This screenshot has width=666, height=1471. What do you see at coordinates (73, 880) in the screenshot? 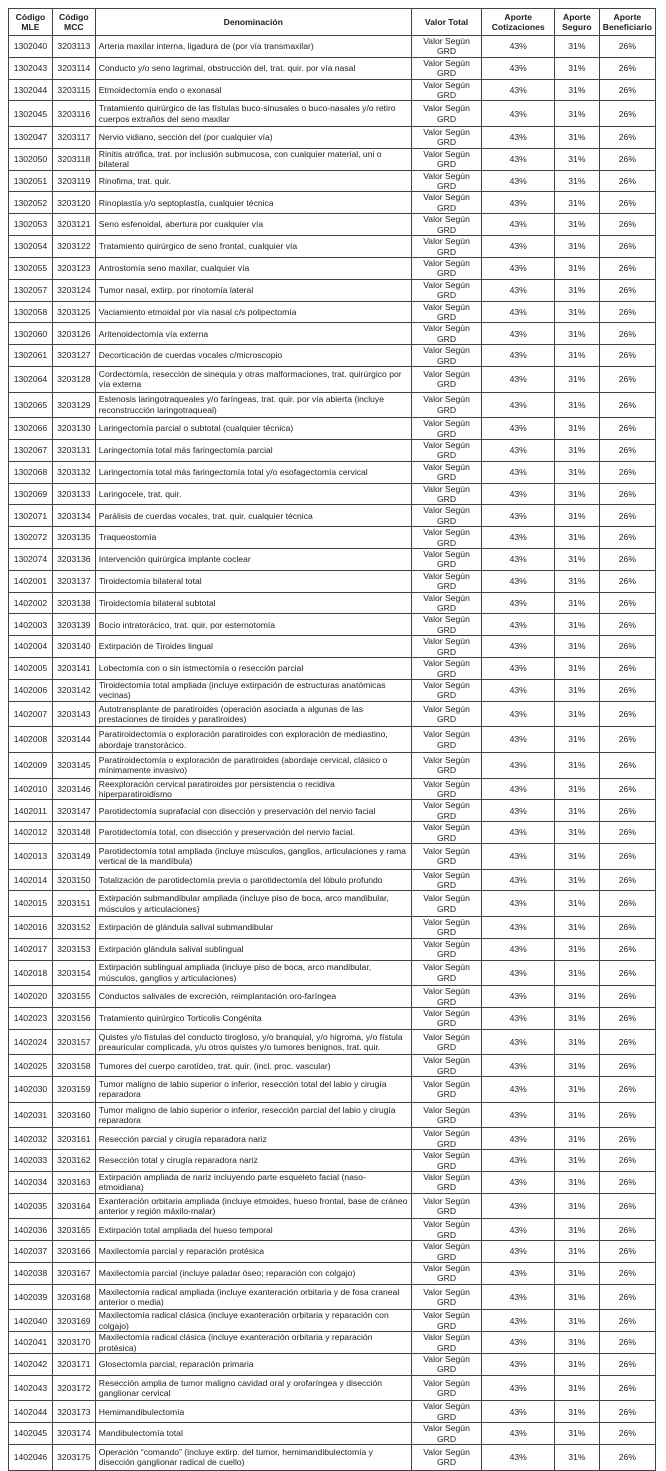
I see `cell-codigo-mcc: 3203150` at bounding box center [73, 880].